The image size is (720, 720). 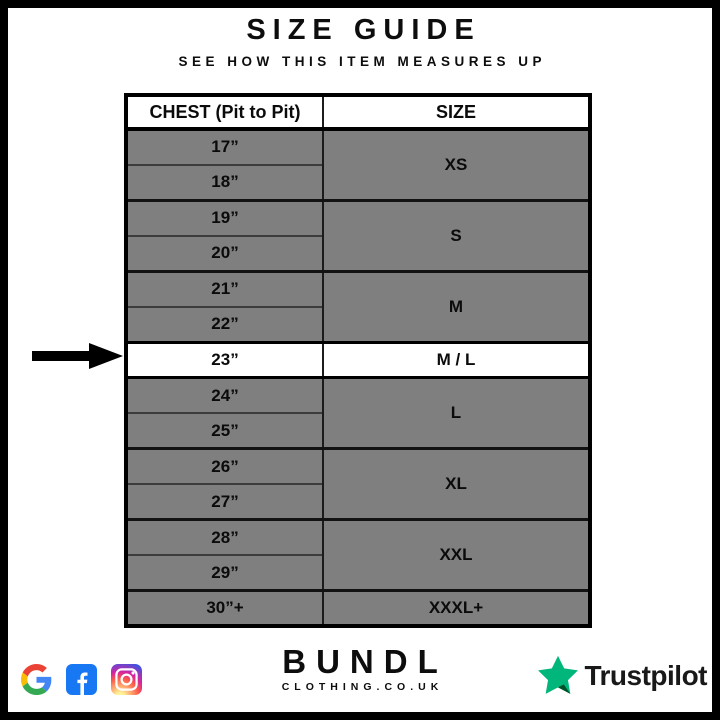 I want to click on trustpilot-logo: Trustpilot, so click(x=622, y=676).